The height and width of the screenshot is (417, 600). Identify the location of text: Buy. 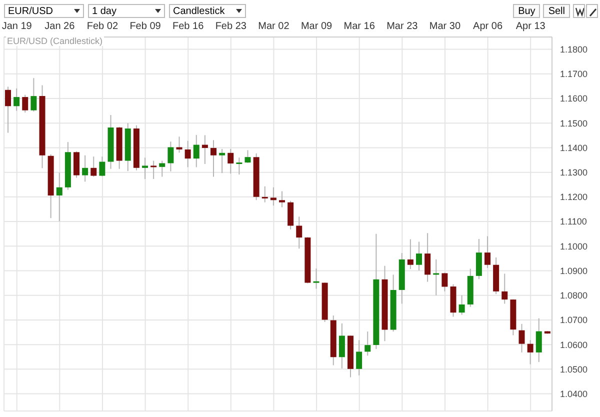
(526, 11).